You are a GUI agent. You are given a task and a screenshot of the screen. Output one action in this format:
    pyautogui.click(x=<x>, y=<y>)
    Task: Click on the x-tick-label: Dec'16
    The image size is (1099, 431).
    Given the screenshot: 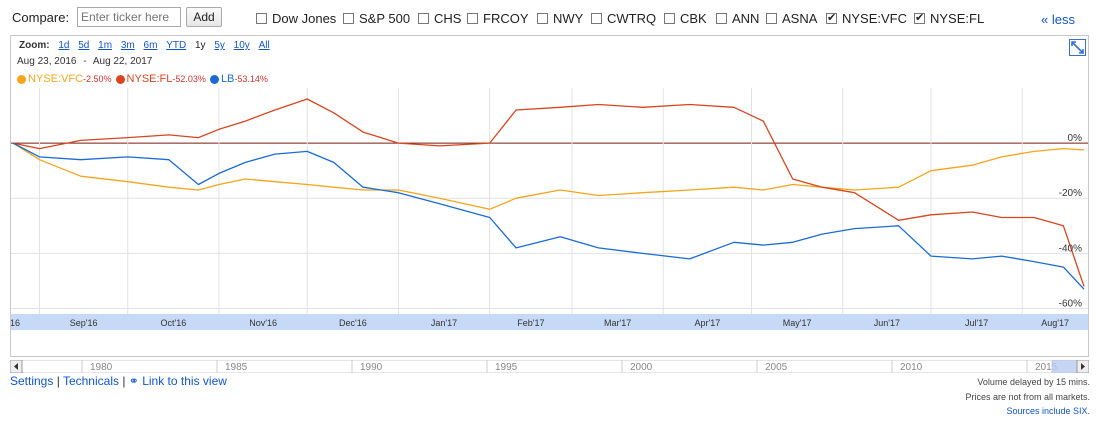 What is the action you would take?
    pyautogui.click(x=353, y=323)
    